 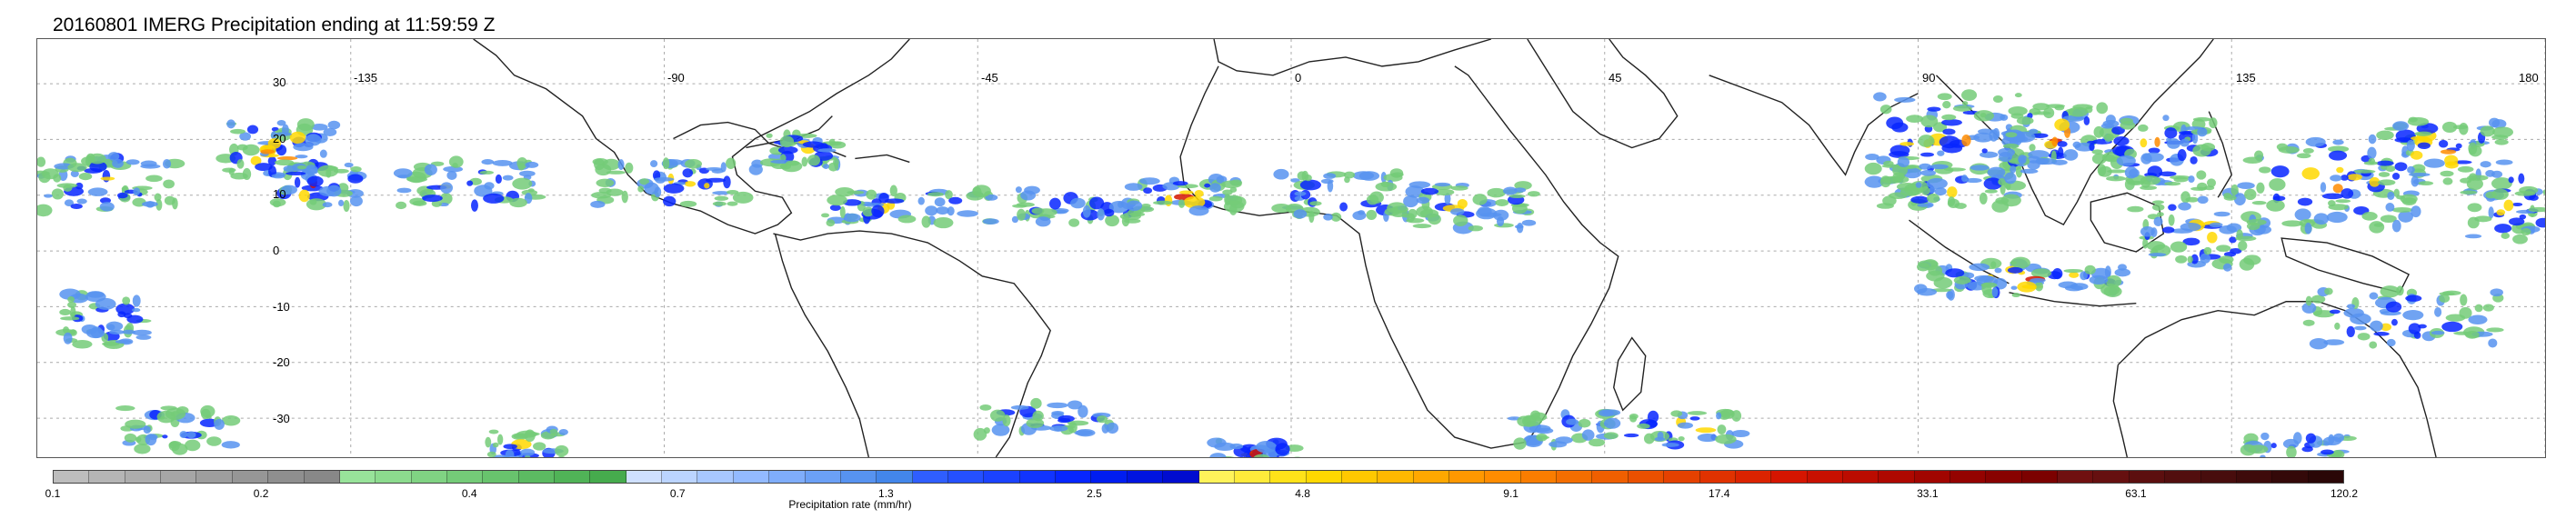 What do you see at coordinates (281, 418) in the screenshot?
I see `latitude-label: -30` at bounding box center [281, 418].